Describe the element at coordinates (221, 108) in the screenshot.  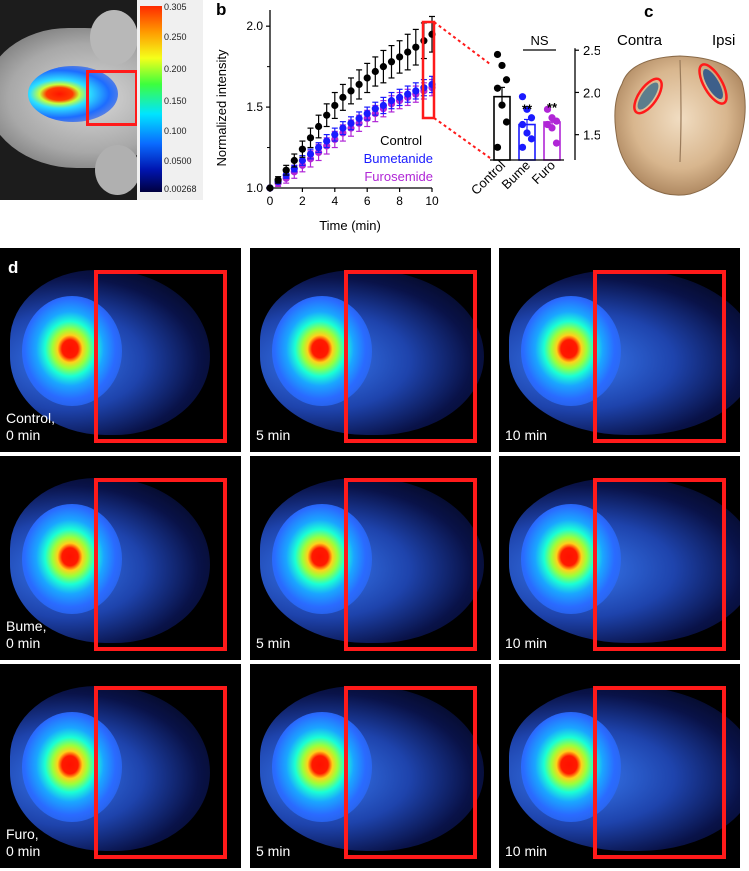
I see `y-axis-label: Normalized intensity` at that location.